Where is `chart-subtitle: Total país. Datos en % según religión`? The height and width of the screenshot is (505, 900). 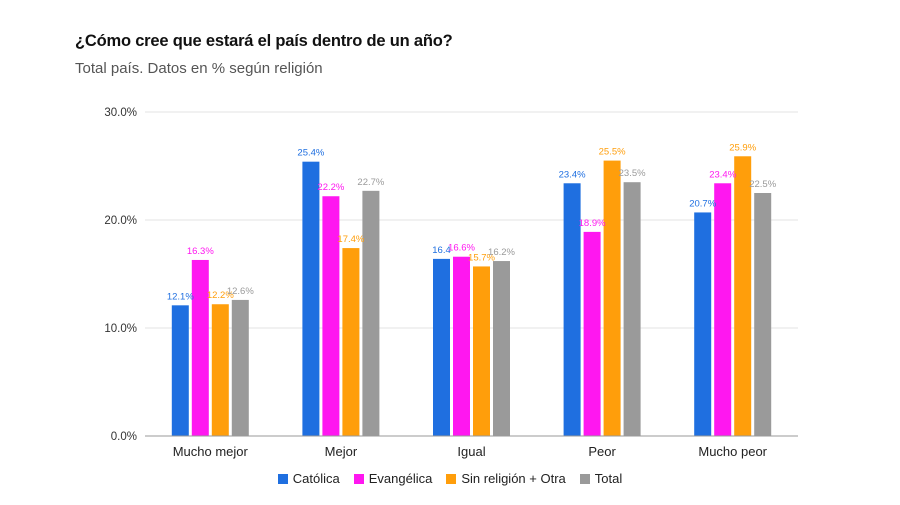
chart-subtitle: Total país. Datos en % según religión is located at coordinates (199, 68).